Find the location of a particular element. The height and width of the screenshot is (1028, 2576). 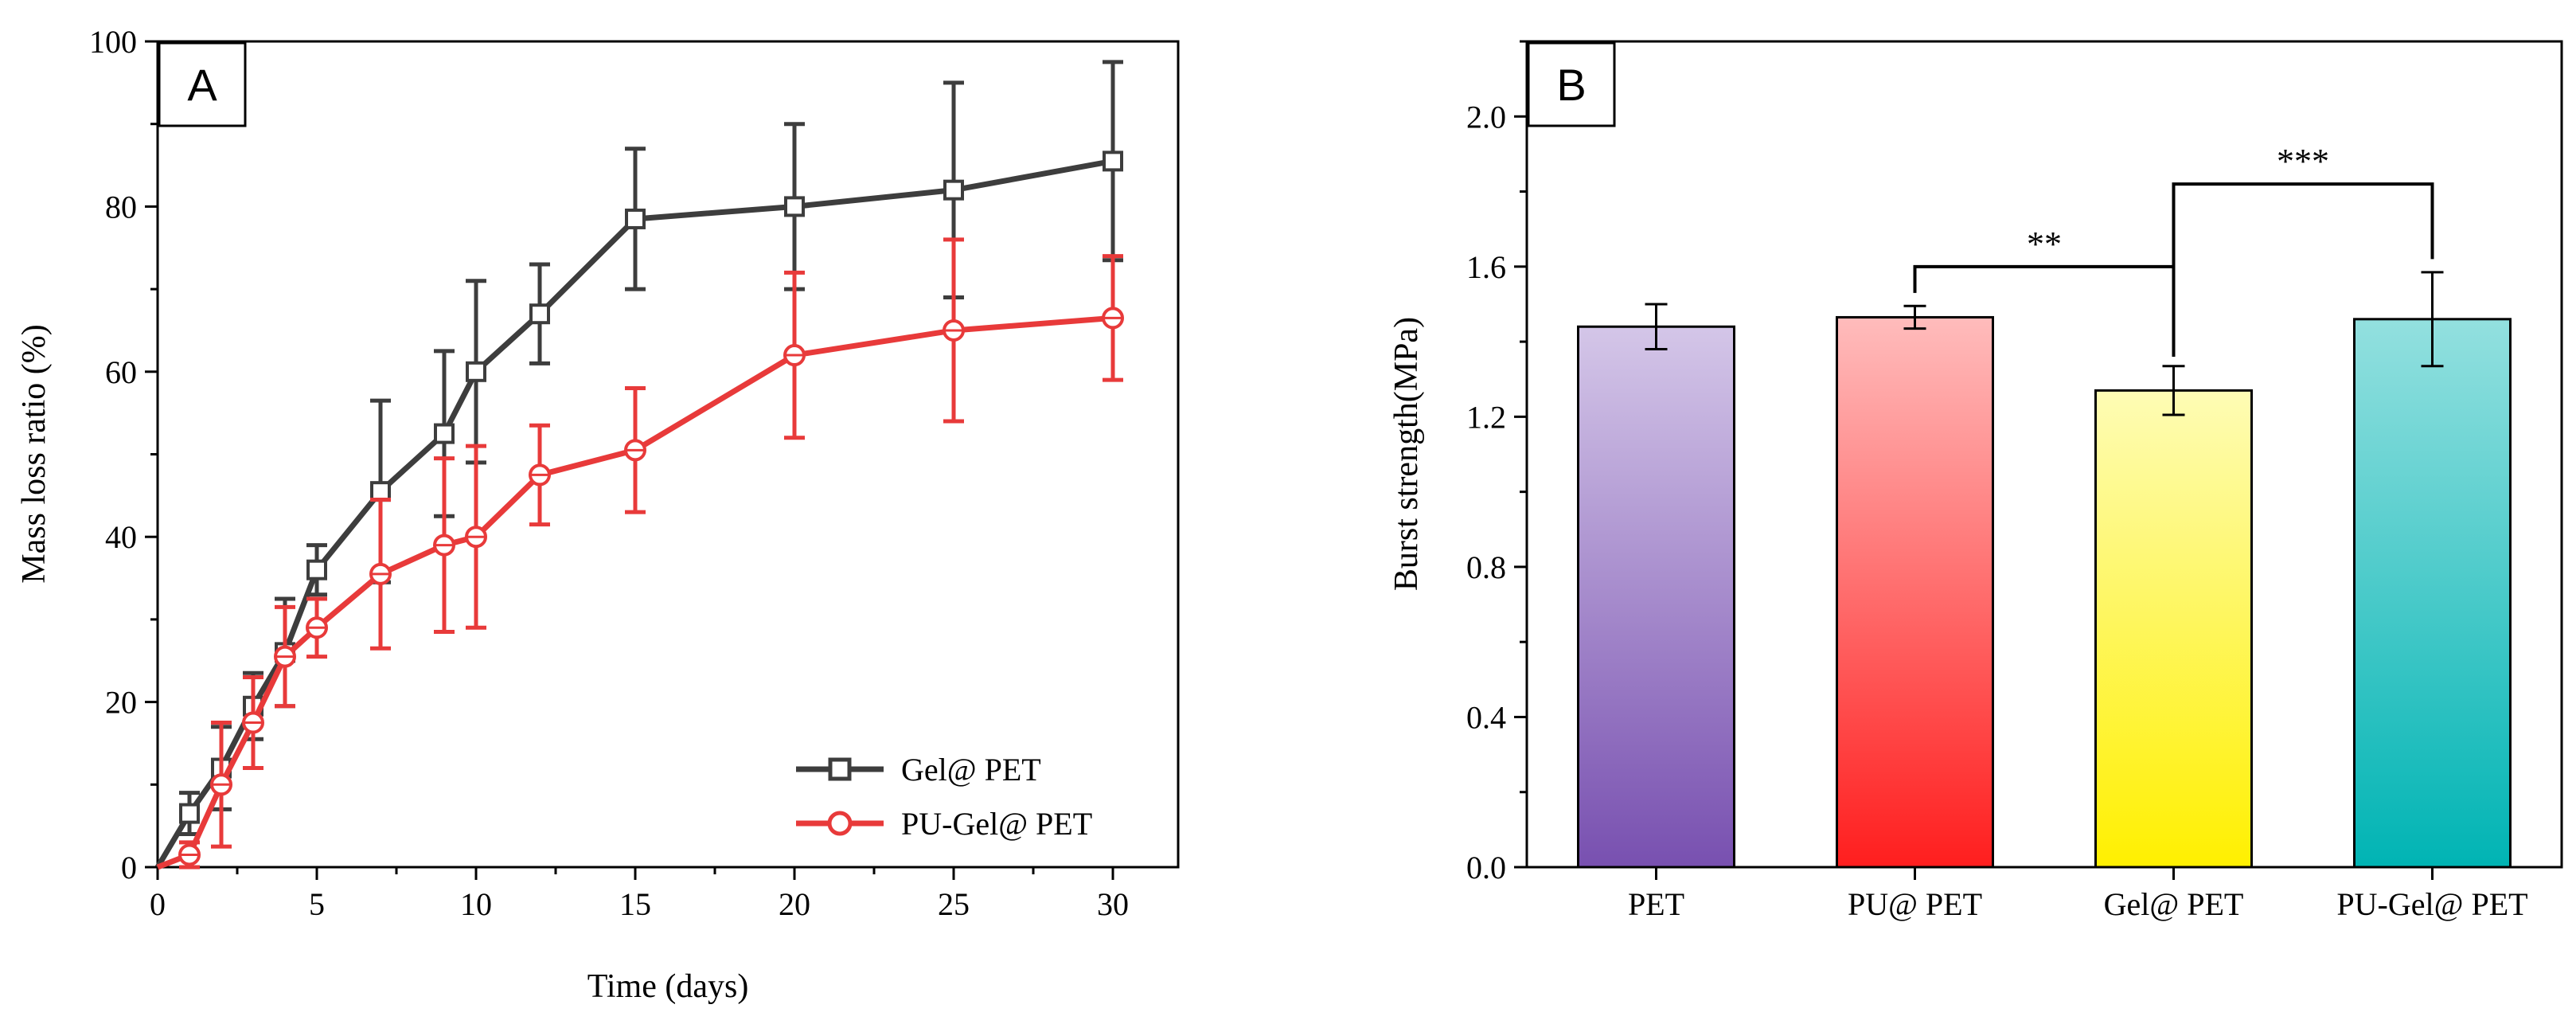

legend-label-pu-gel-pet: PU-Gel@ PET is located at coordinates (996, 824).